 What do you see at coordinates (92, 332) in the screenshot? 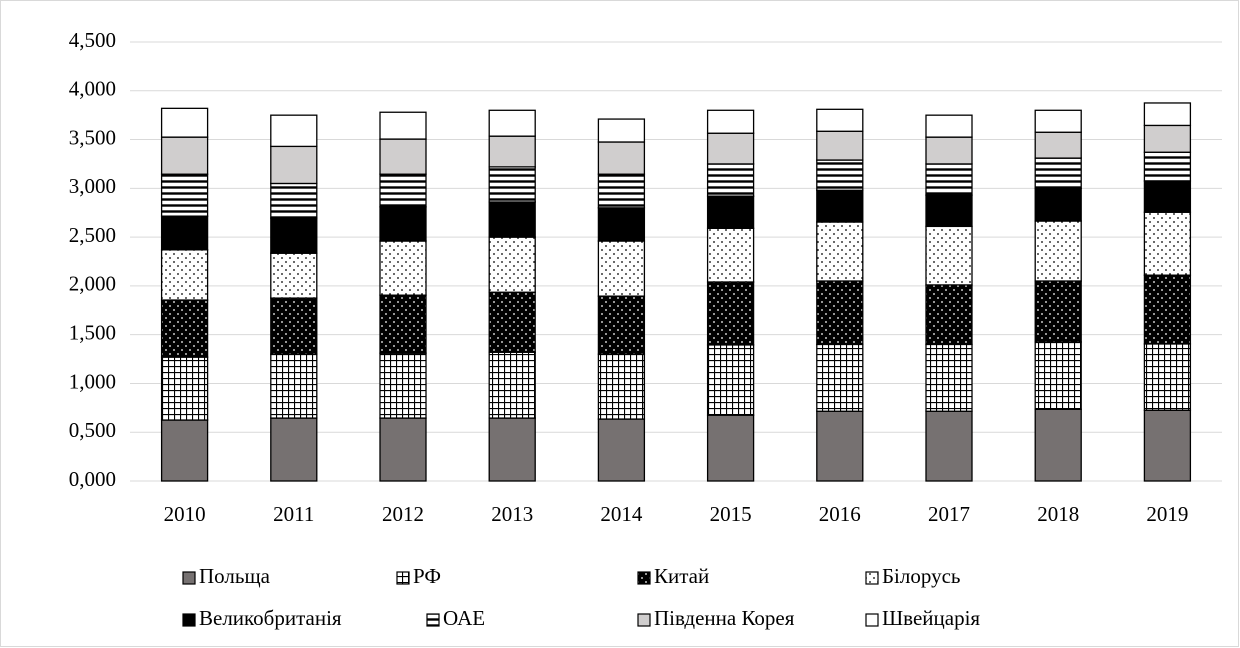
I see `y-tick-label: 1,500` at bounding box center [92, 332].